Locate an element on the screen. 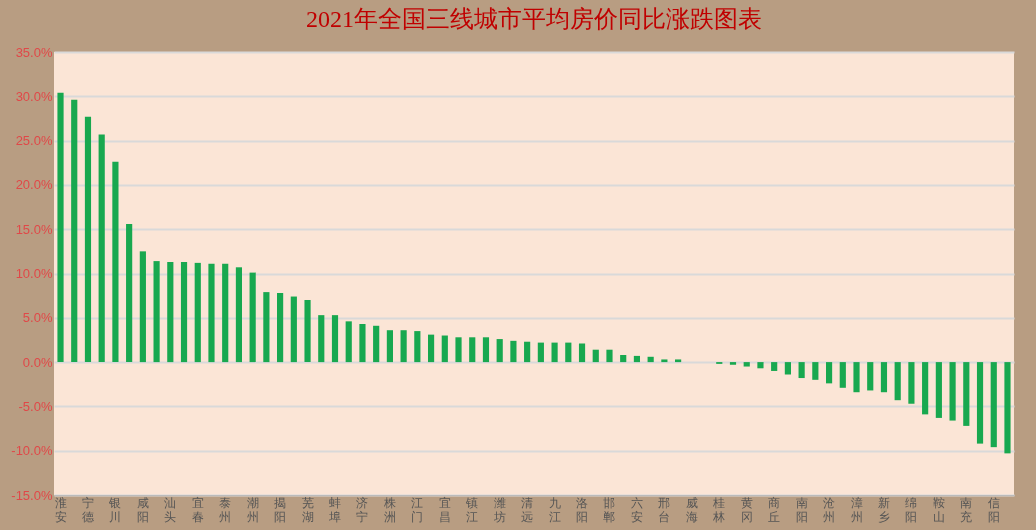  x-tick-label: 江门 is located at coordinates (417, 509).